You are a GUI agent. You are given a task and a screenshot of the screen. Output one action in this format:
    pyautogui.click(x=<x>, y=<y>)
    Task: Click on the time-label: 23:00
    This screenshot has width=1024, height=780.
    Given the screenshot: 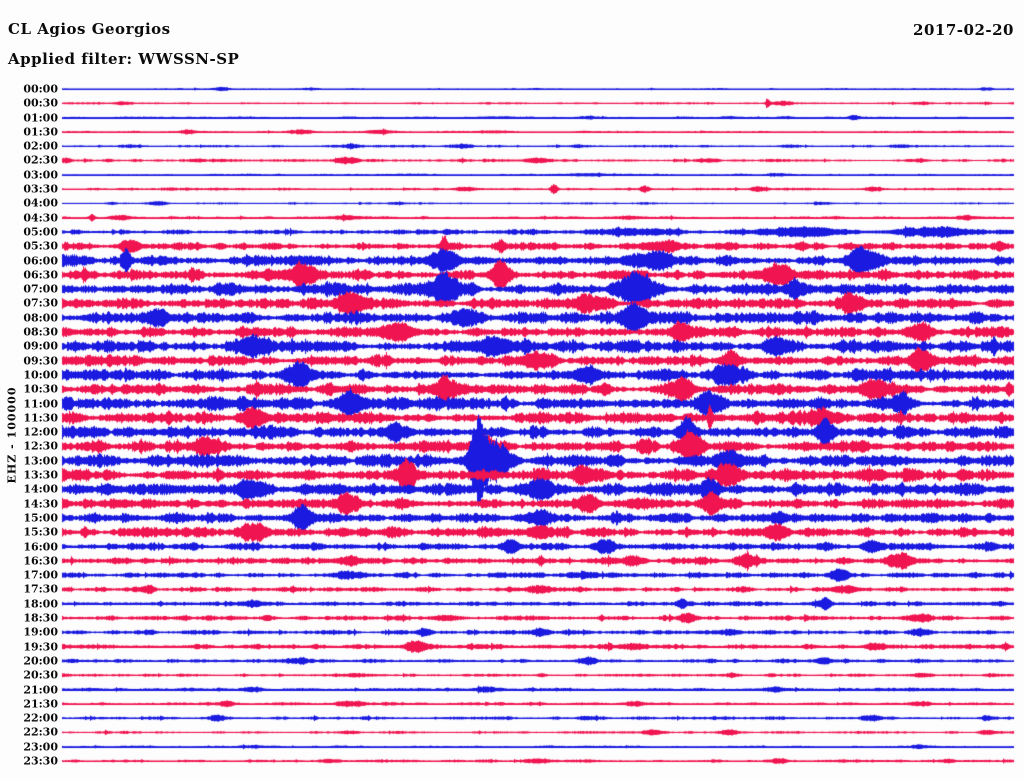 What is the action you would take?
    pyautogui.click(x=40, y=747)
    